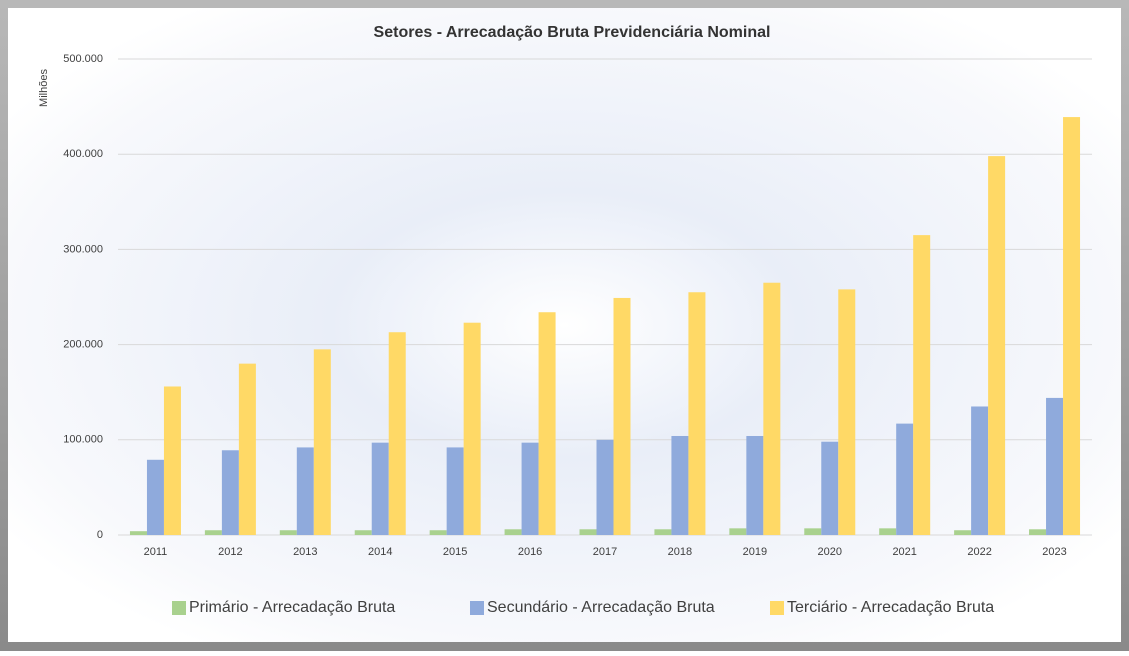  I want to click on x-tick-label: 2011, so click(156, 552).